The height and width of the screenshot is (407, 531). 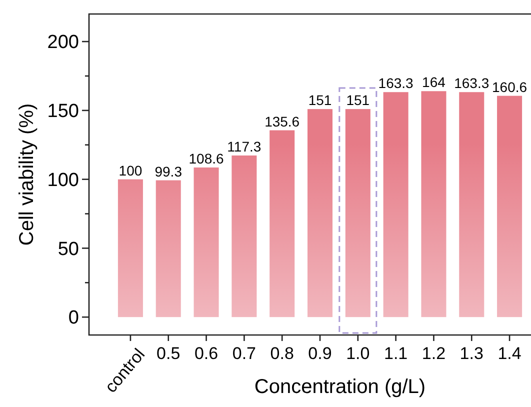 I want to click on x-axis-title: Concentration (g/L), so click(x=340, y=387).